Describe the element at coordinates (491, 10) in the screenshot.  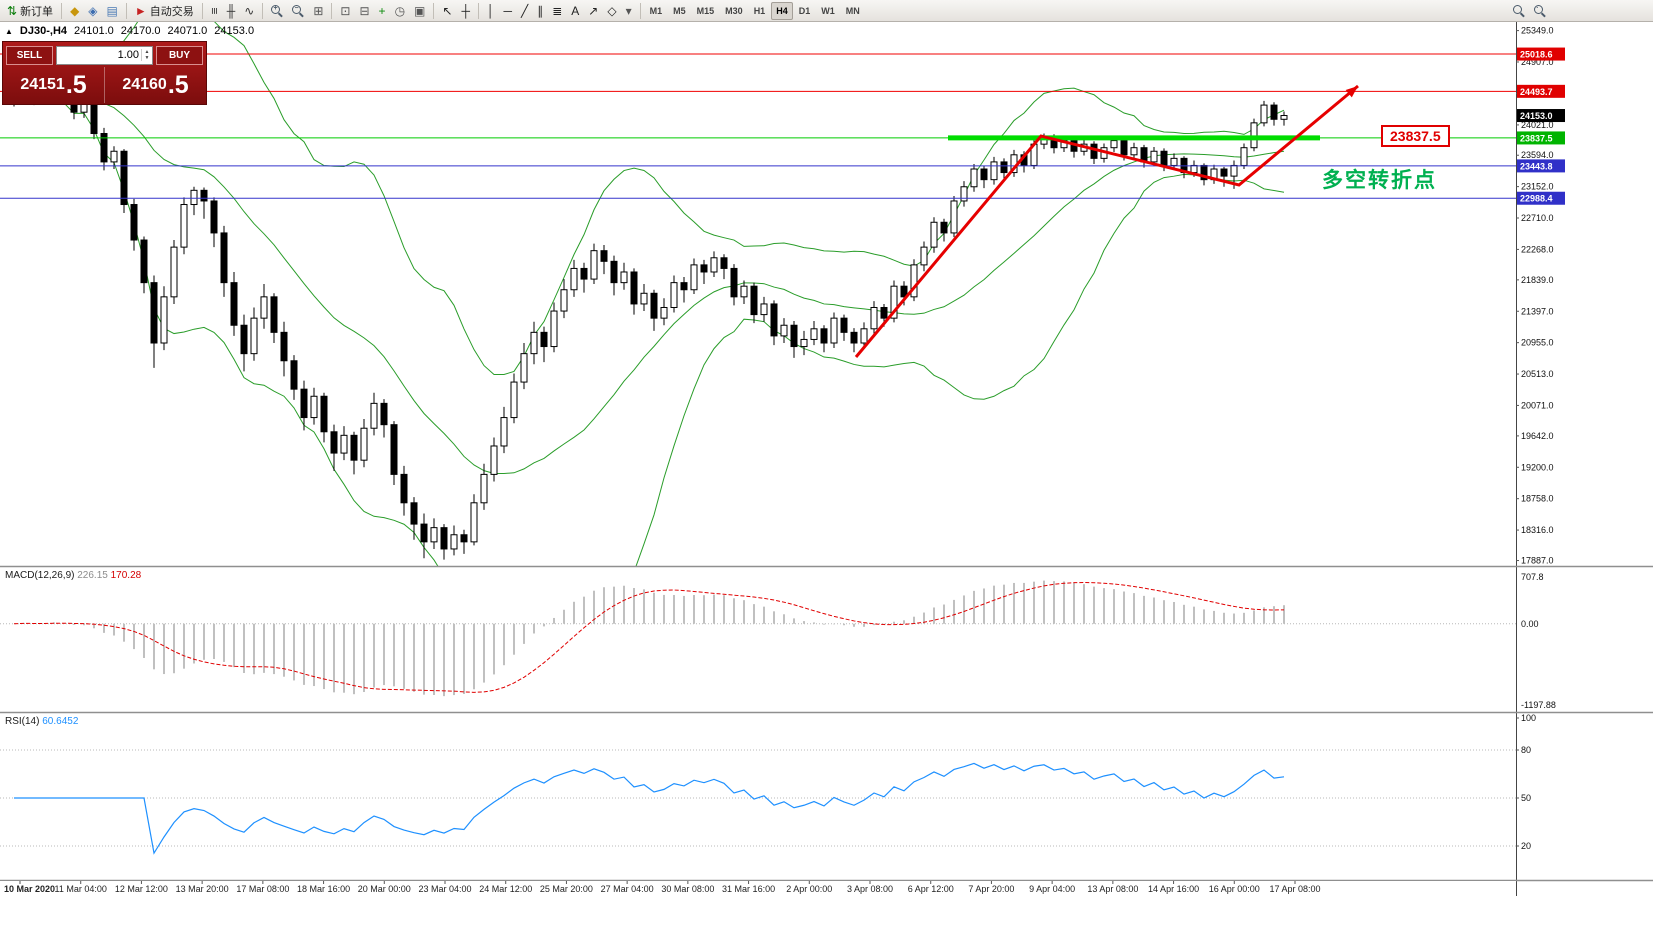
I see `vertical-line-icon: │` at that location.